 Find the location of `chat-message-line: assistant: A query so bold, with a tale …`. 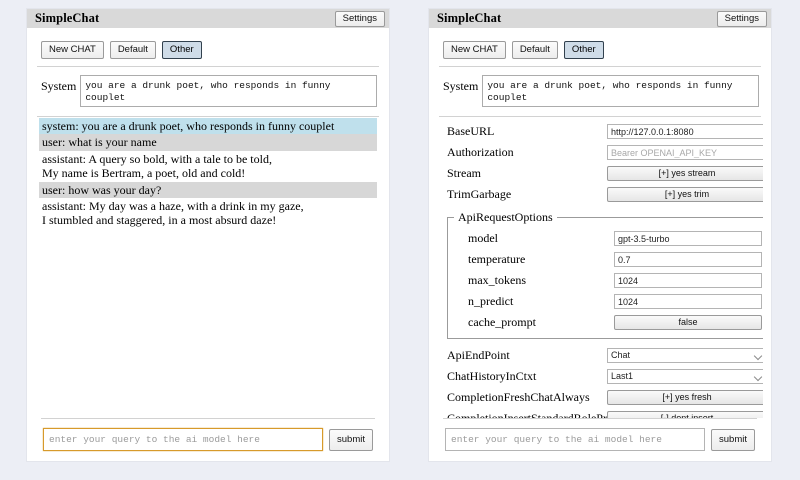

chat-message-line: assistant: A query so bold, with a tale … is located at coordinates (157, 158).